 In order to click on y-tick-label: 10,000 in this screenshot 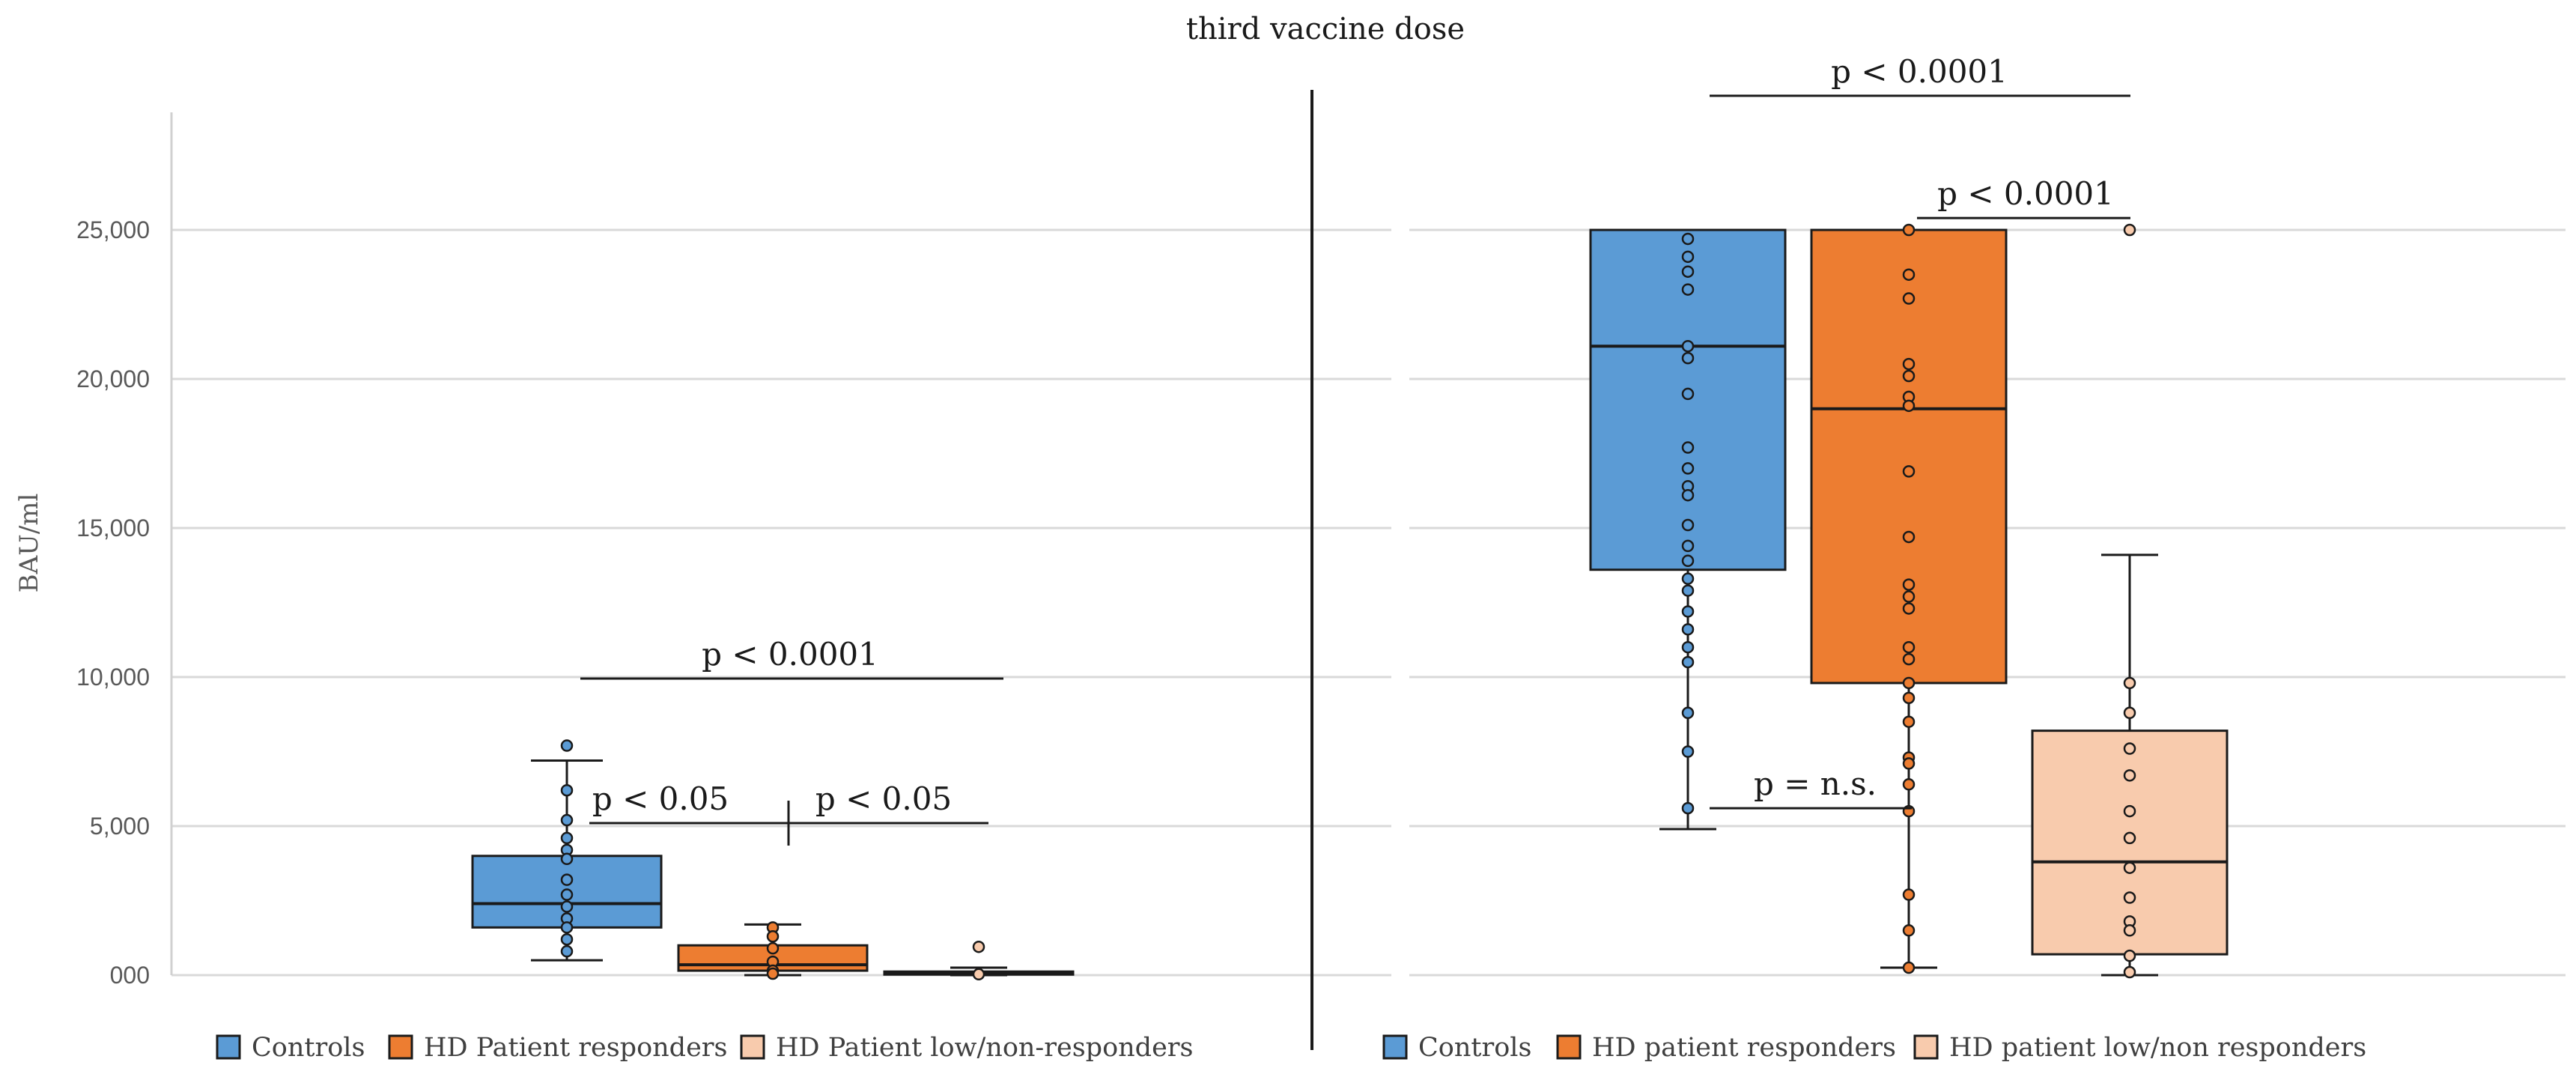, I will do `click(113, 678)`.